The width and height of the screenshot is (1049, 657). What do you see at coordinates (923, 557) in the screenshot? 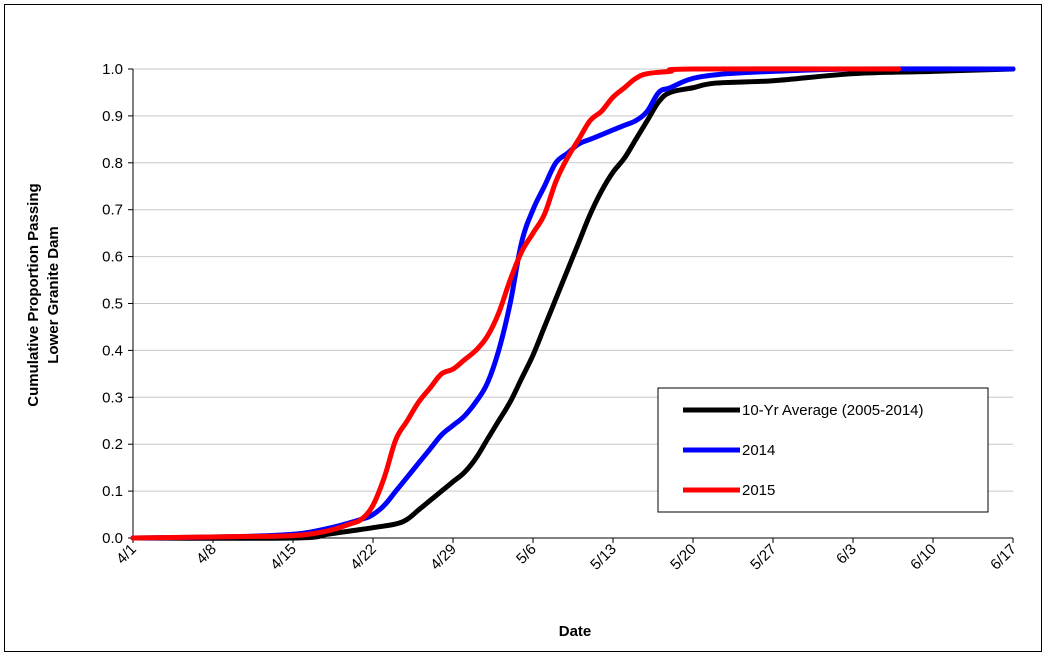
I see `x-tick-label: 6/10` at bounding box center [923, 557].